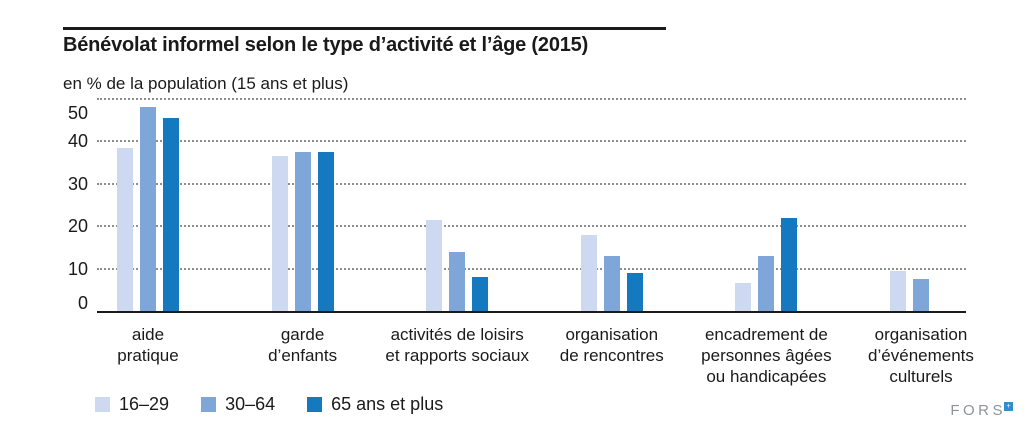 The width and height of the screenshot is (1035, 443). Describe the element at coordinates (250, 404) in the screenshot. I see `legend-label: 30–64` at that location.